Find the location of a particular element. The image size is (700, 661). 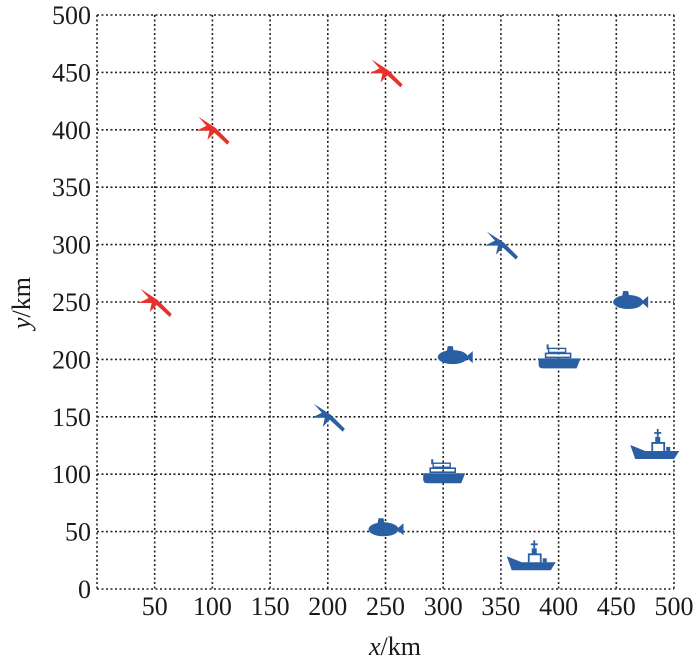

y-tick-label: 250 is located at coordinates (71, 302).